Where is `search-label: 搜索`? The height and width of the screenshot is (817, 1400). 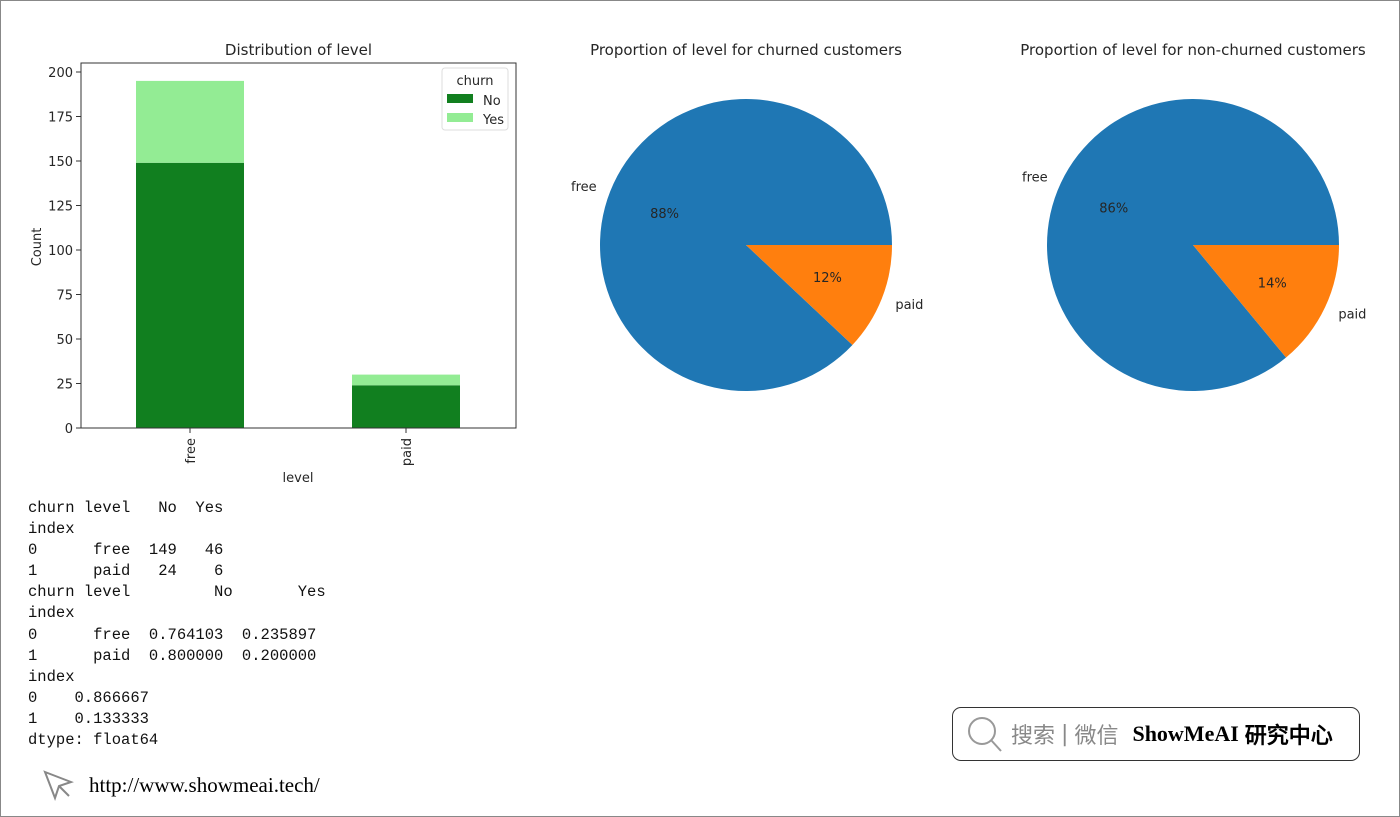 search-label: 搜索 is located at coordinates (1033, 736).